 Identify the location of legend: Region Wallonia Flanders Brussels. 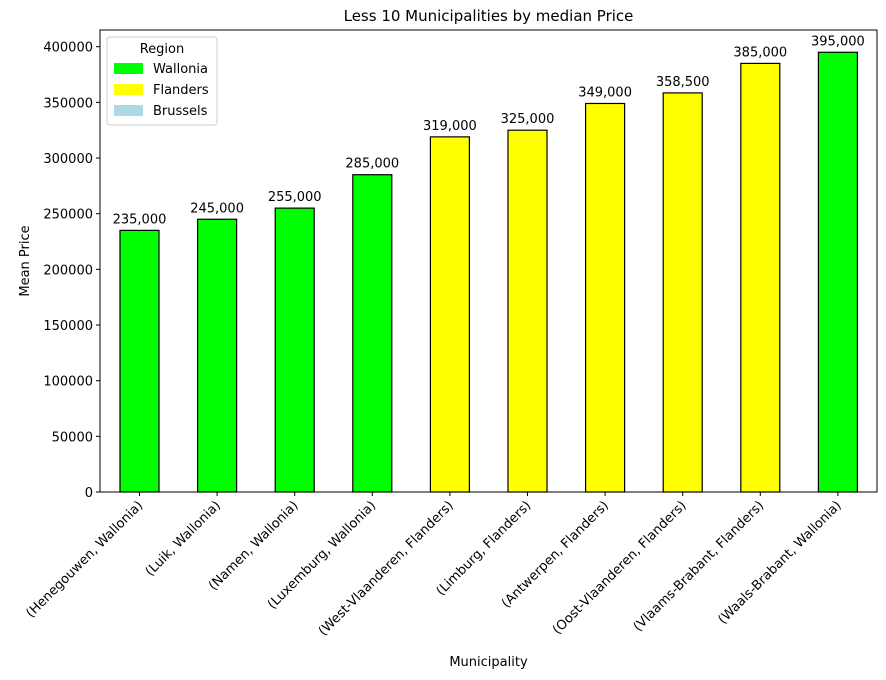
(162, 81).